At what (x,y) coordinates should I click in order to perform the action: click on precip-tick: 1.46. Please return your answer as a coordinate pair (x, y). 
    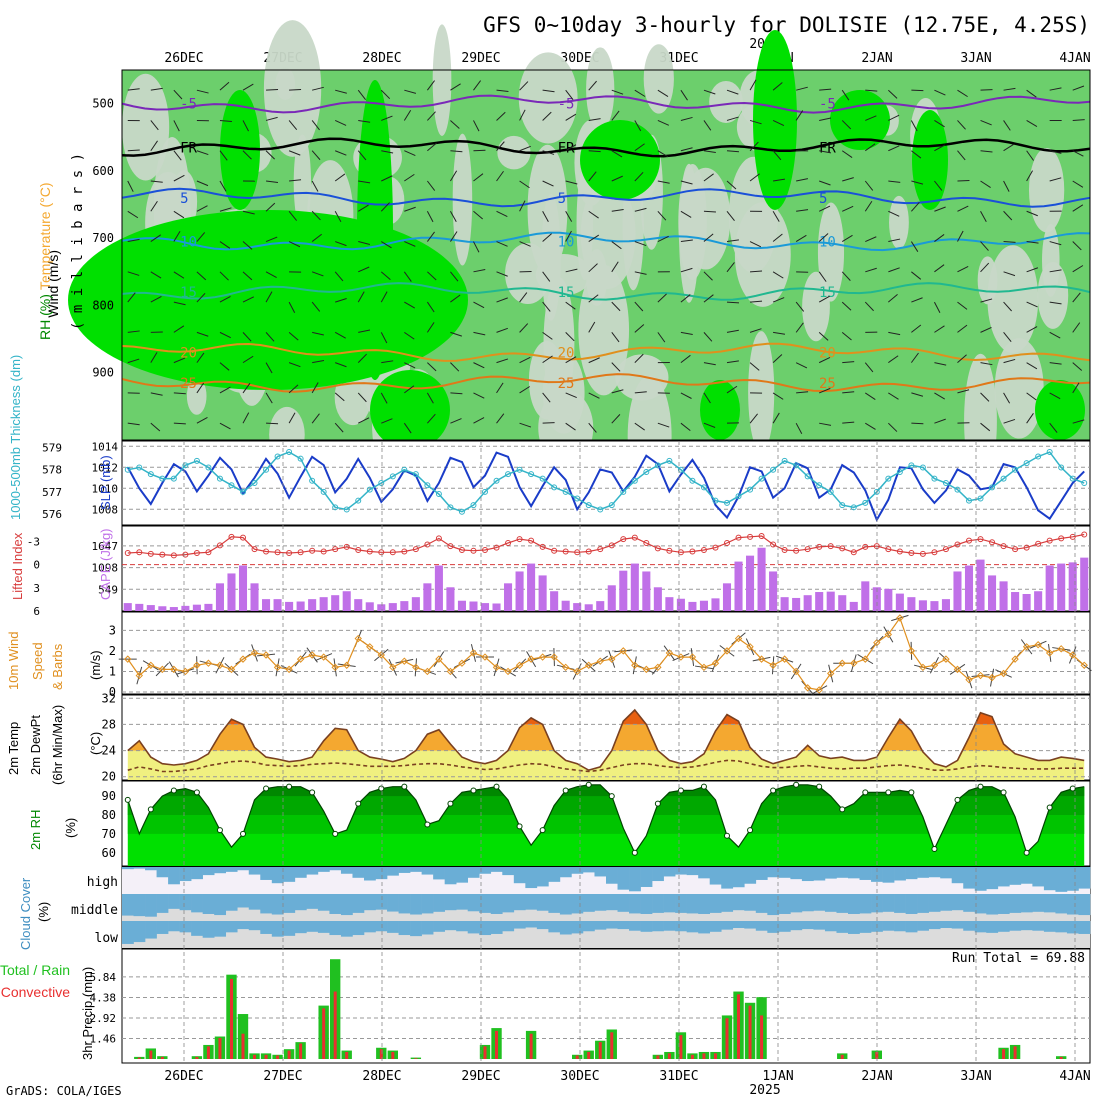
    Looking at the image, I should click on (103, 1038).